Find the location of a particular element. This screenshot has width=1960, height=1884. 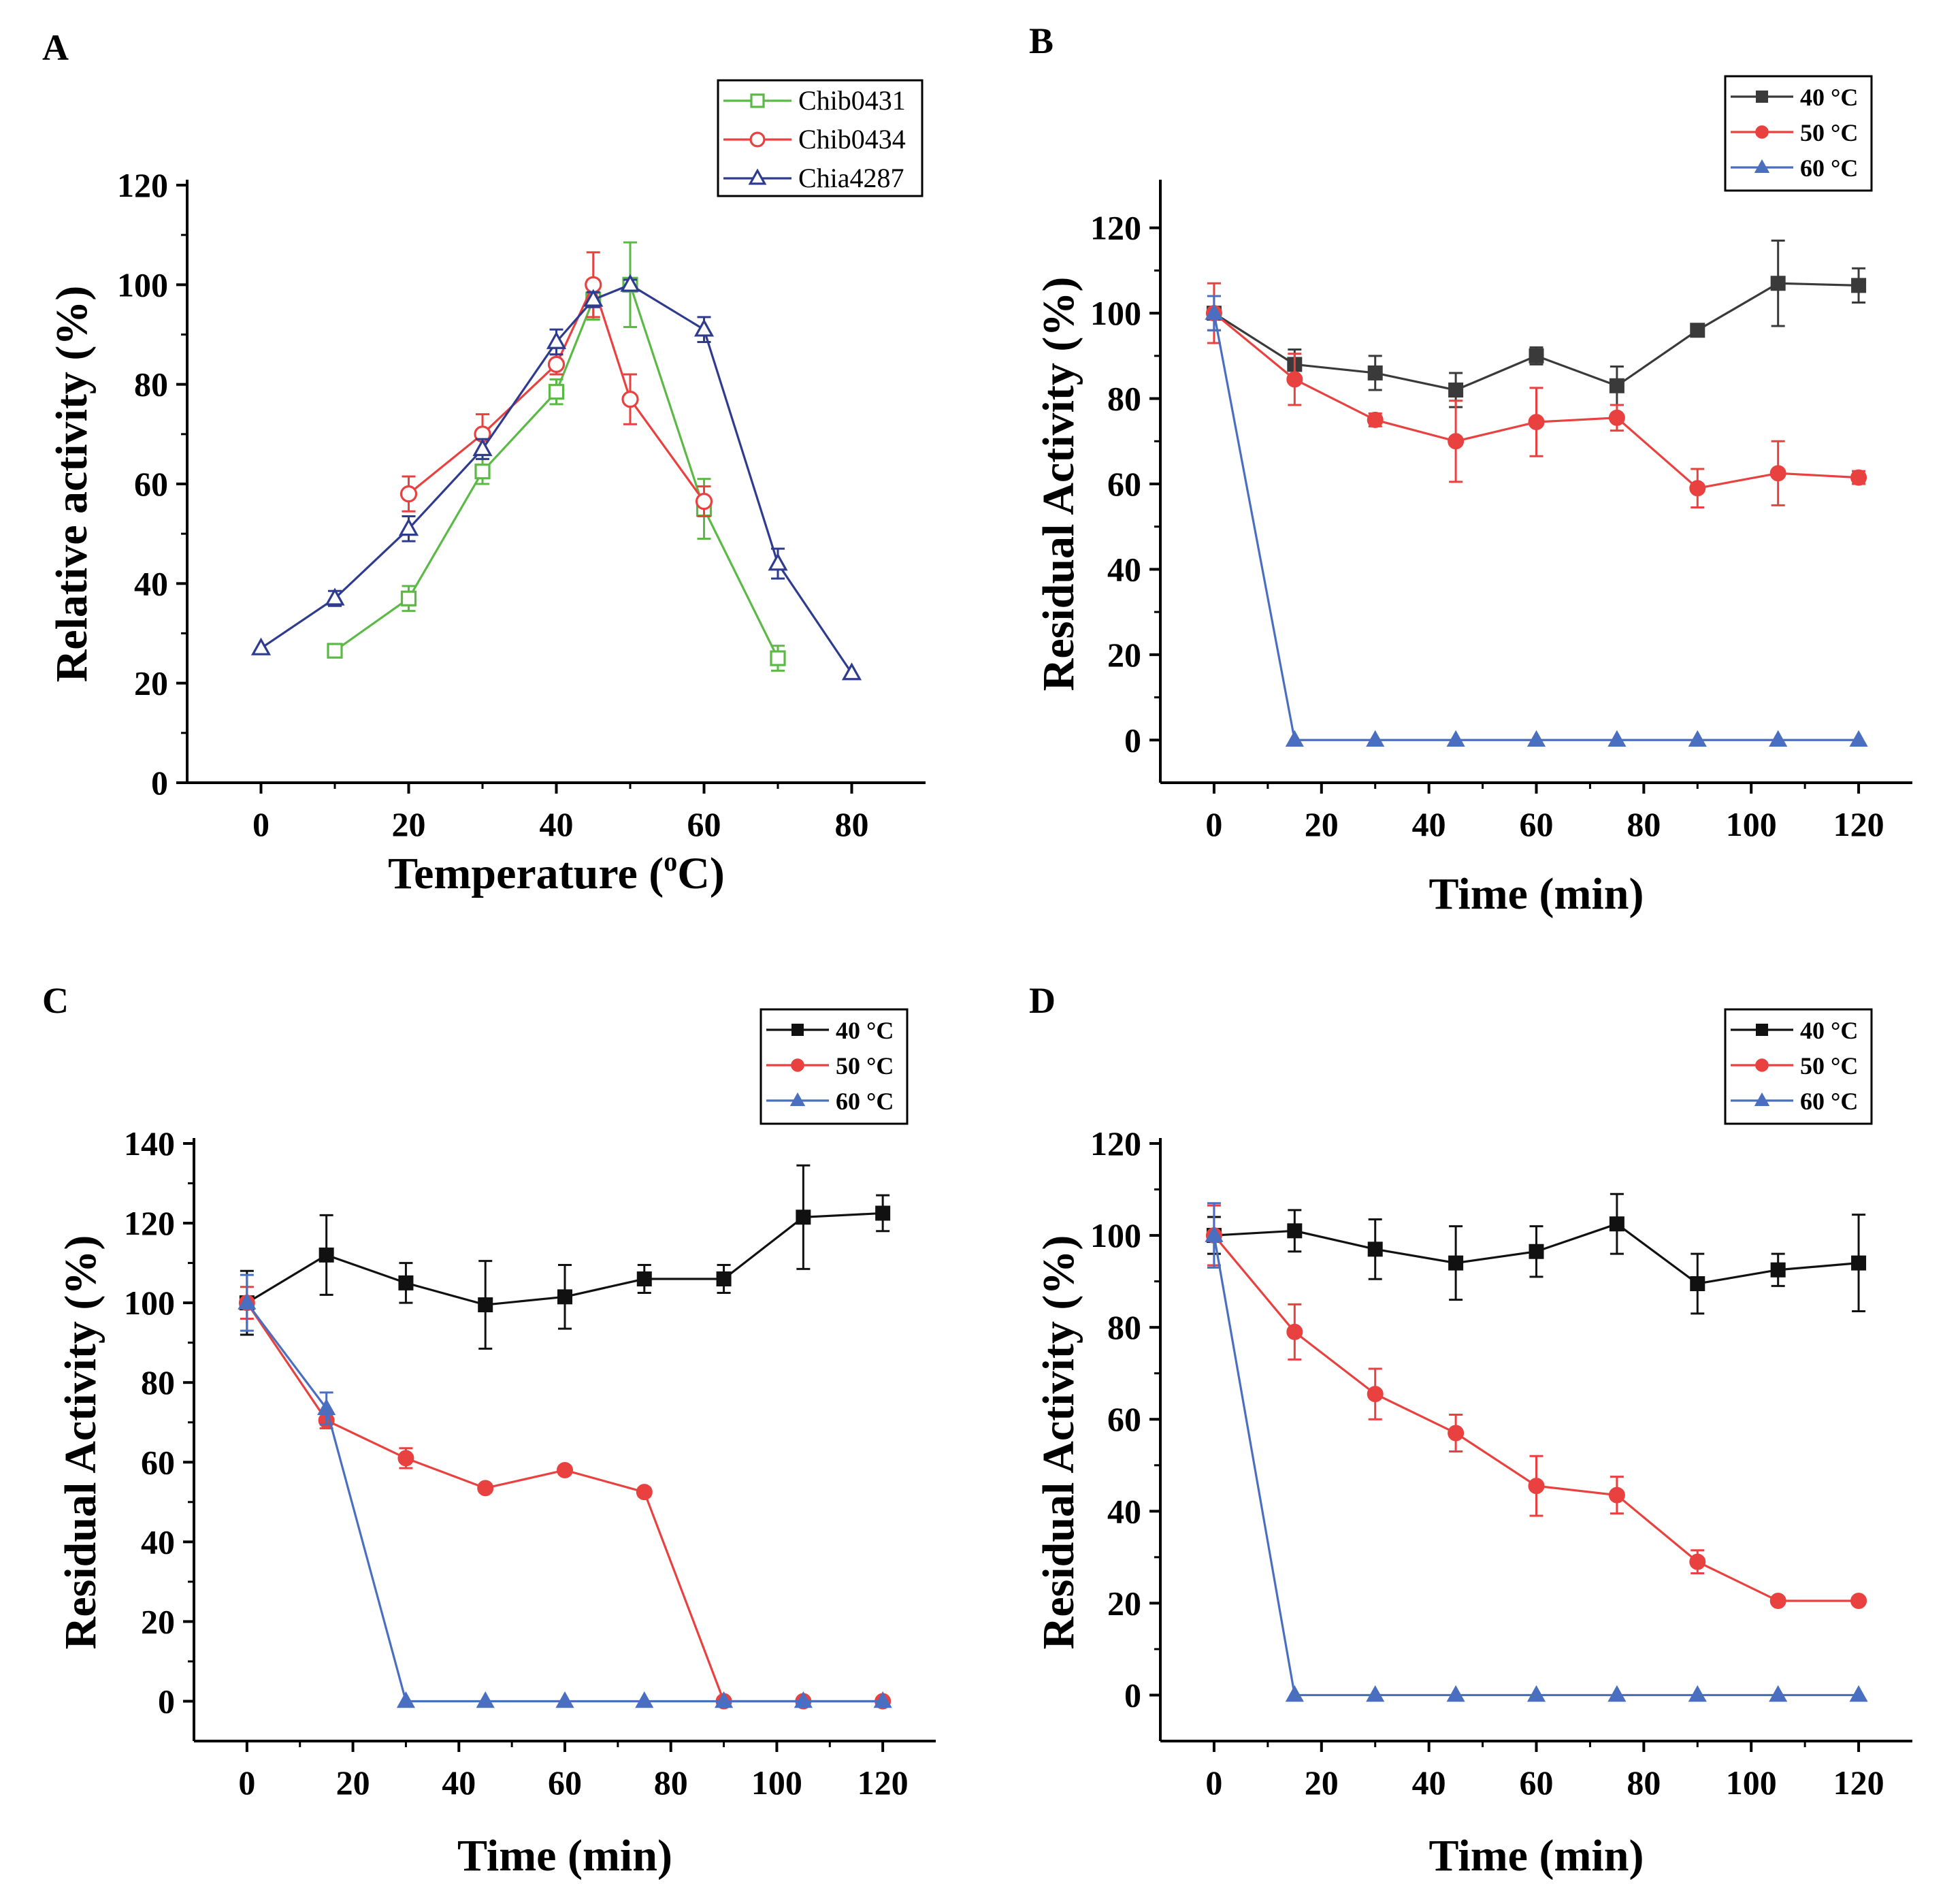

x-axis-title: Temperature (oC) is located at coordinates (557, 872).